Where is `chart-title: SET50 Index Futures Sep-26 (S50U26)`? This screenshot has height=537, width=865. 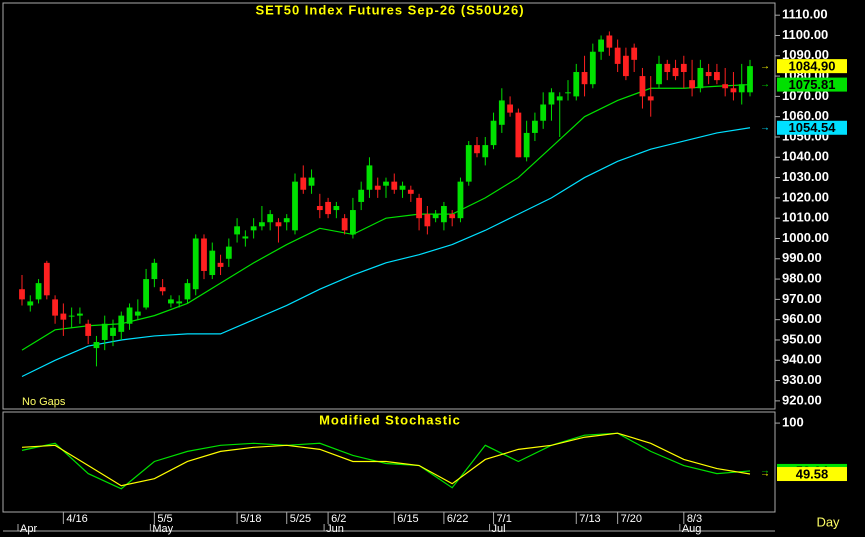 chart-title: SET50 Index Futures Sep-26 (S50U26) is located at coordinates (389, 9).